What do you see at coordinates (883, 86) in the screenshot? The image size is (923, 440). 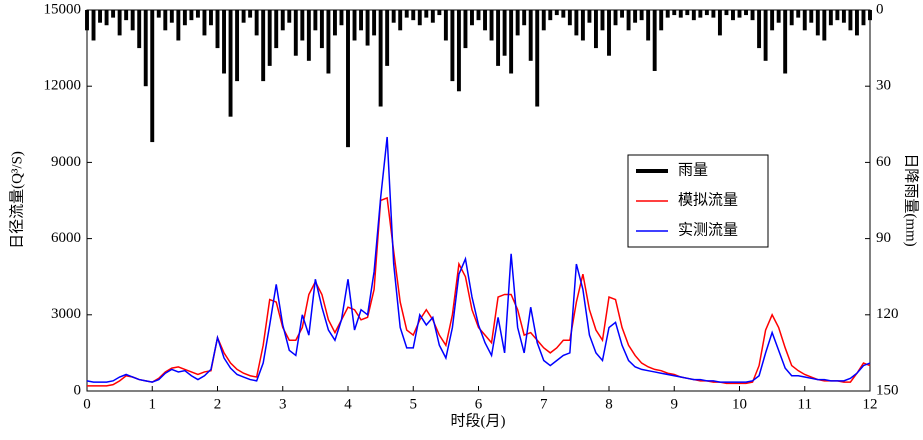 I see `y2-tick-label: 30` at bounding box center [883, 86].